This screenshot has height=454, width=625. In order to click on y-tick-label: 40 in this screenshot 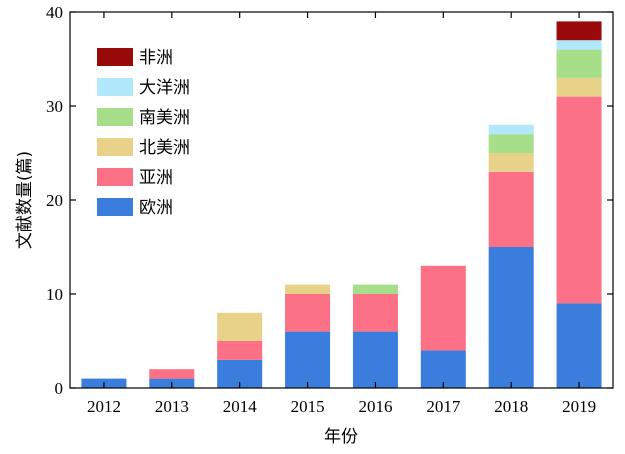, I will do `click(54, 12)`.